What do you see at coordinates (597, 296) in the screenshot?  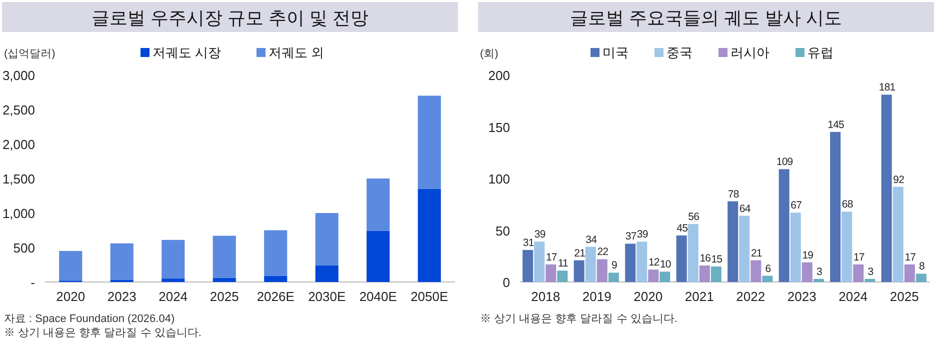 I see `x-tick-label: 2019` at bounding box center [597, 296].